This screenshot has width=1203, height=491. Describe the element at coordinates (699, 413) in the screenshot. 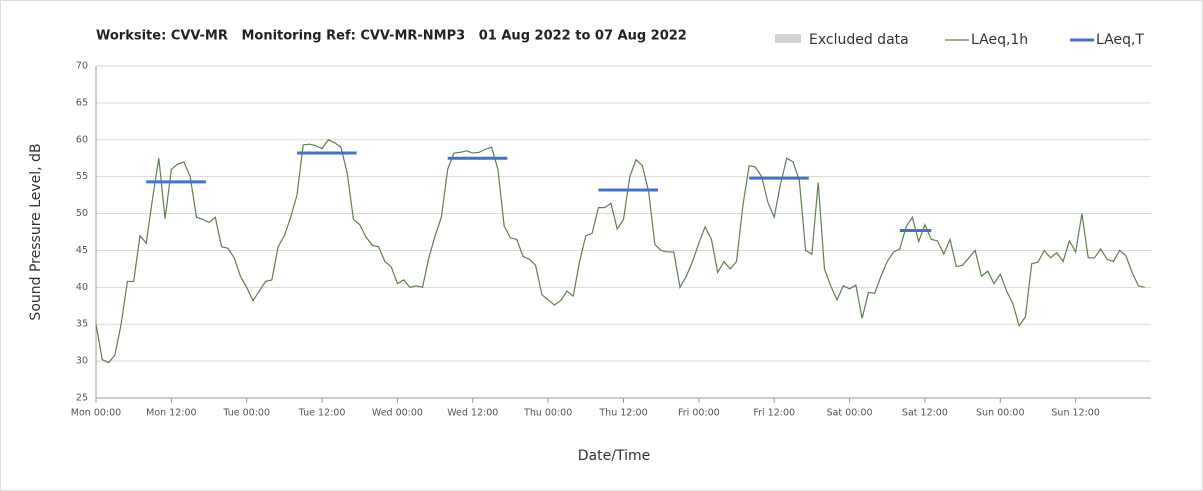

I see `x-tick-label: Fri 00:00` at that location.